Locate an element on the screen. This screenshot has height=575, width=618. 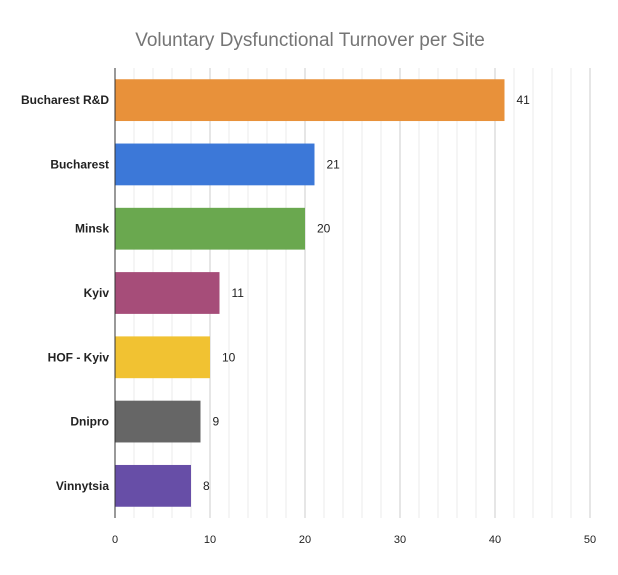
category-label: Bucharest is located at coordinates (79, 164).